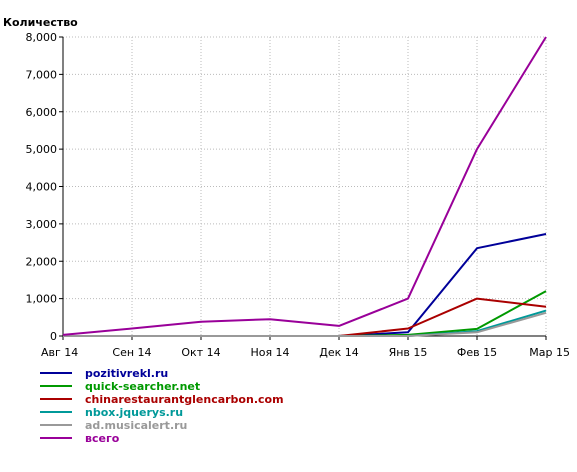 This screenshot has height=472, width=577. I want to click on legend-label: chinarestaurantglencarbon.com, so click(184, 399).